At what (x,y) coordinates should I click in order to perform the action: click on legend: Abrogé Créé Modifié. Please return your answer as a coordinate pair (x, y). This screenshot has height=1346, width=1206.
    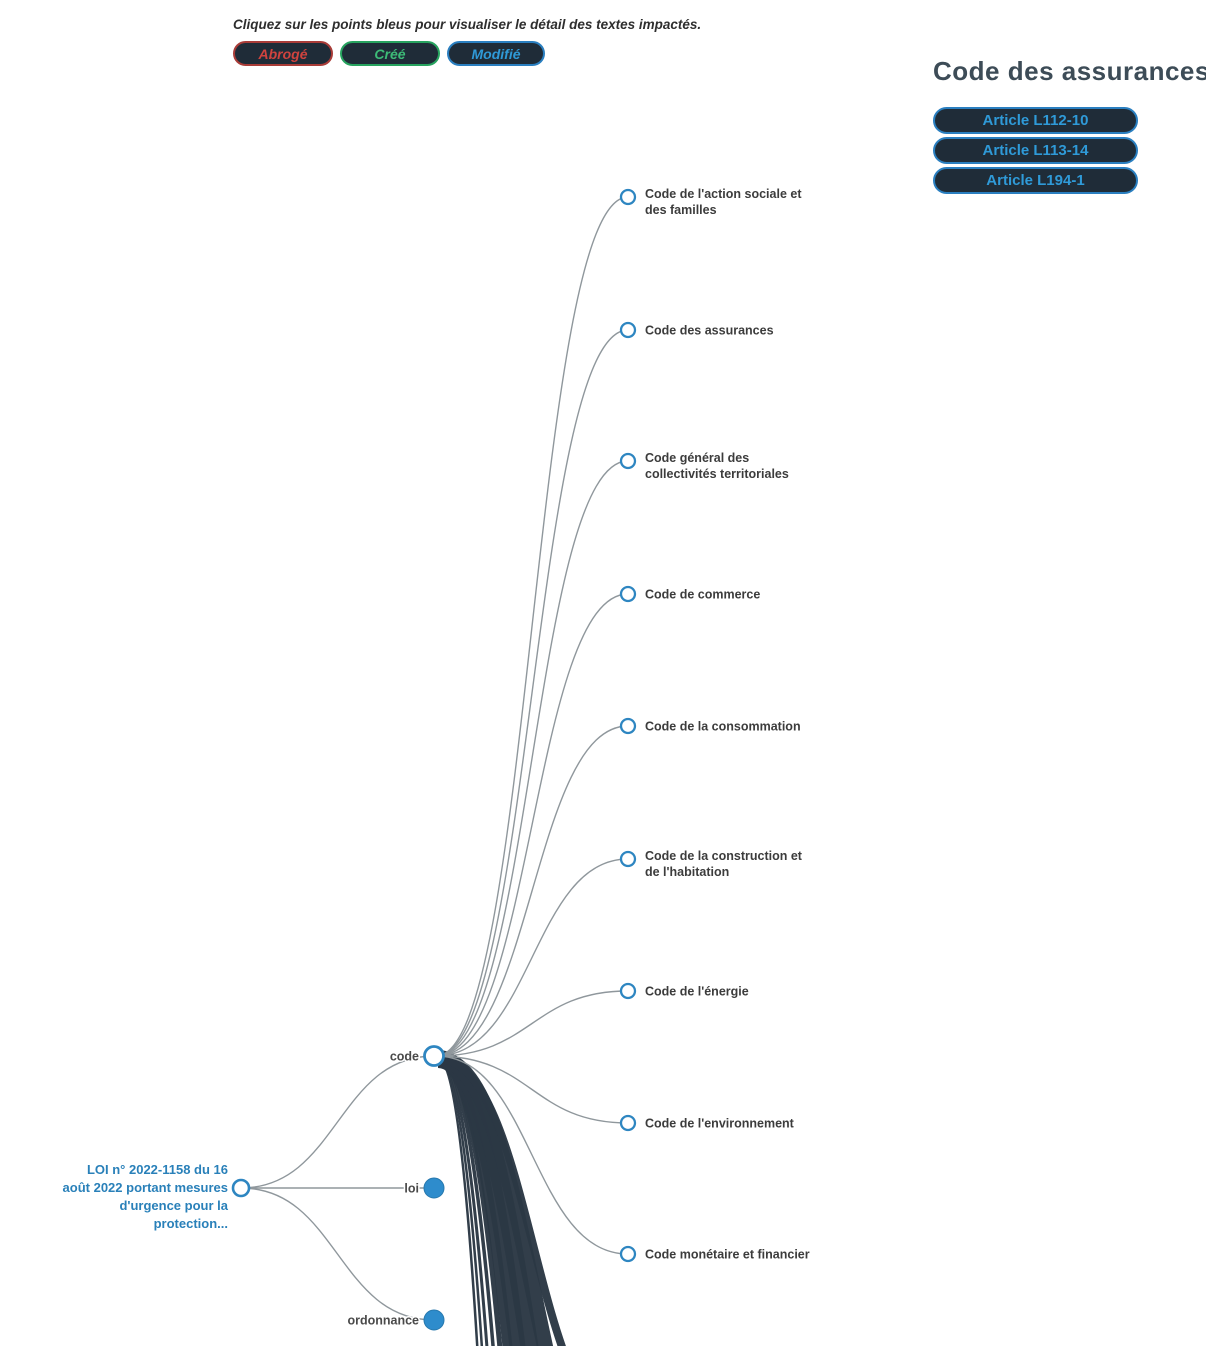
    Looking at the image, I should click on (389, 53).